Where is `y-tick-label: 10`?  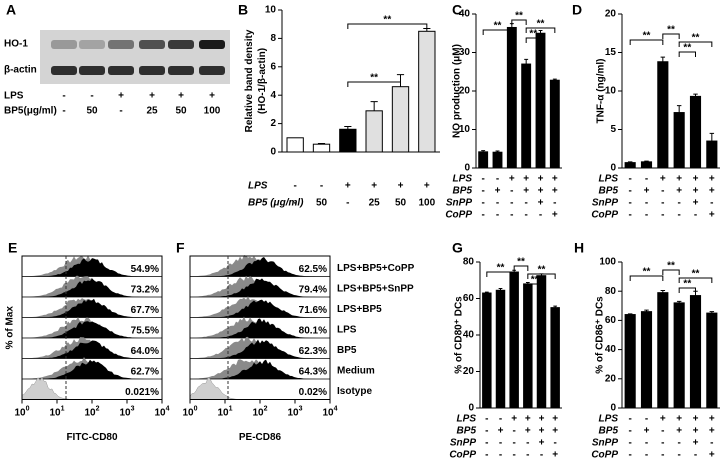 y-tick-label: 10 is located at coordinates (611, 91).